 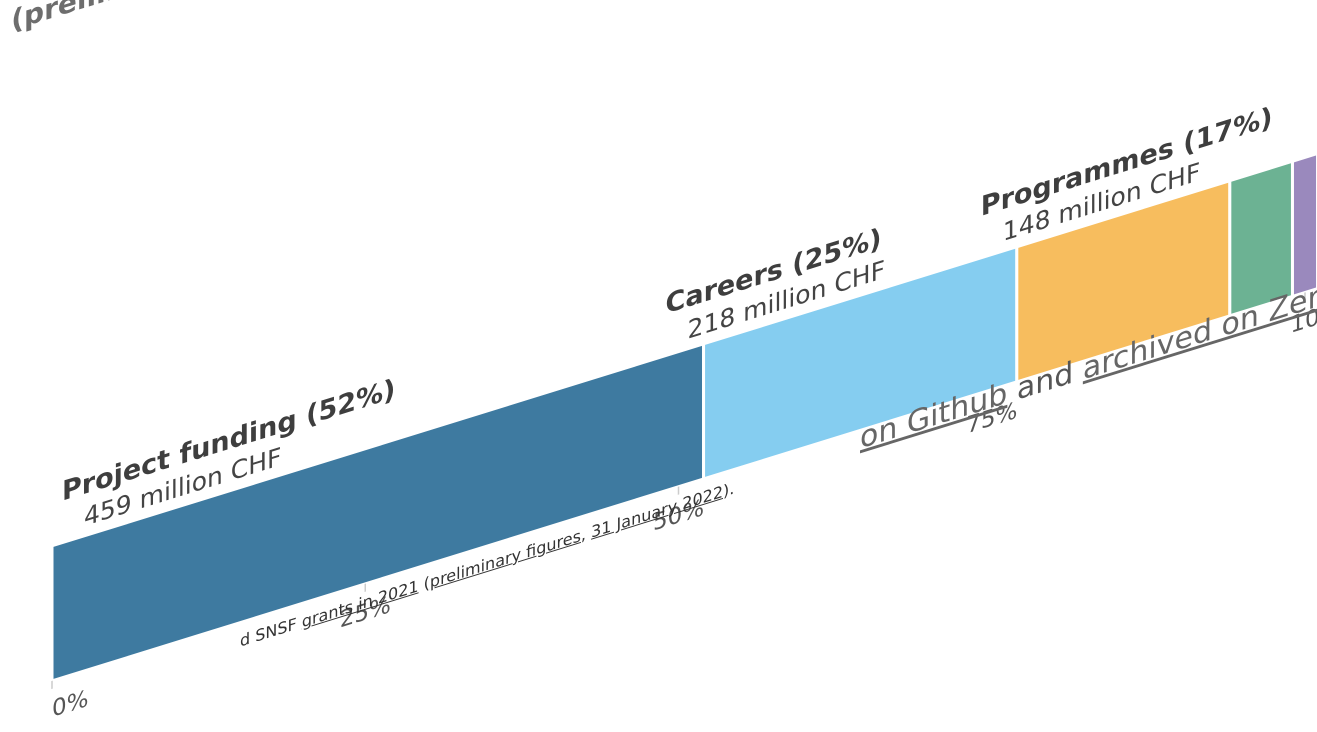 I want to click on bar-segment-science-communication, so click(x=1303, y=225).